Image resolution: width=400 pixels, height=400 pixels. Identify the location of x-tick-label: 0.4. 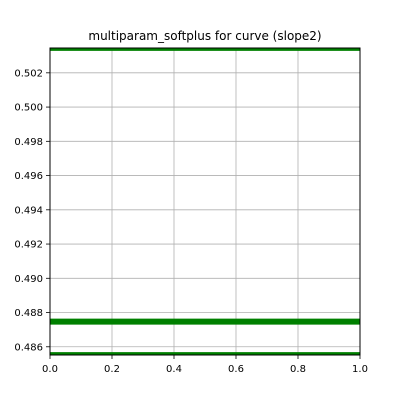
(174, 369).